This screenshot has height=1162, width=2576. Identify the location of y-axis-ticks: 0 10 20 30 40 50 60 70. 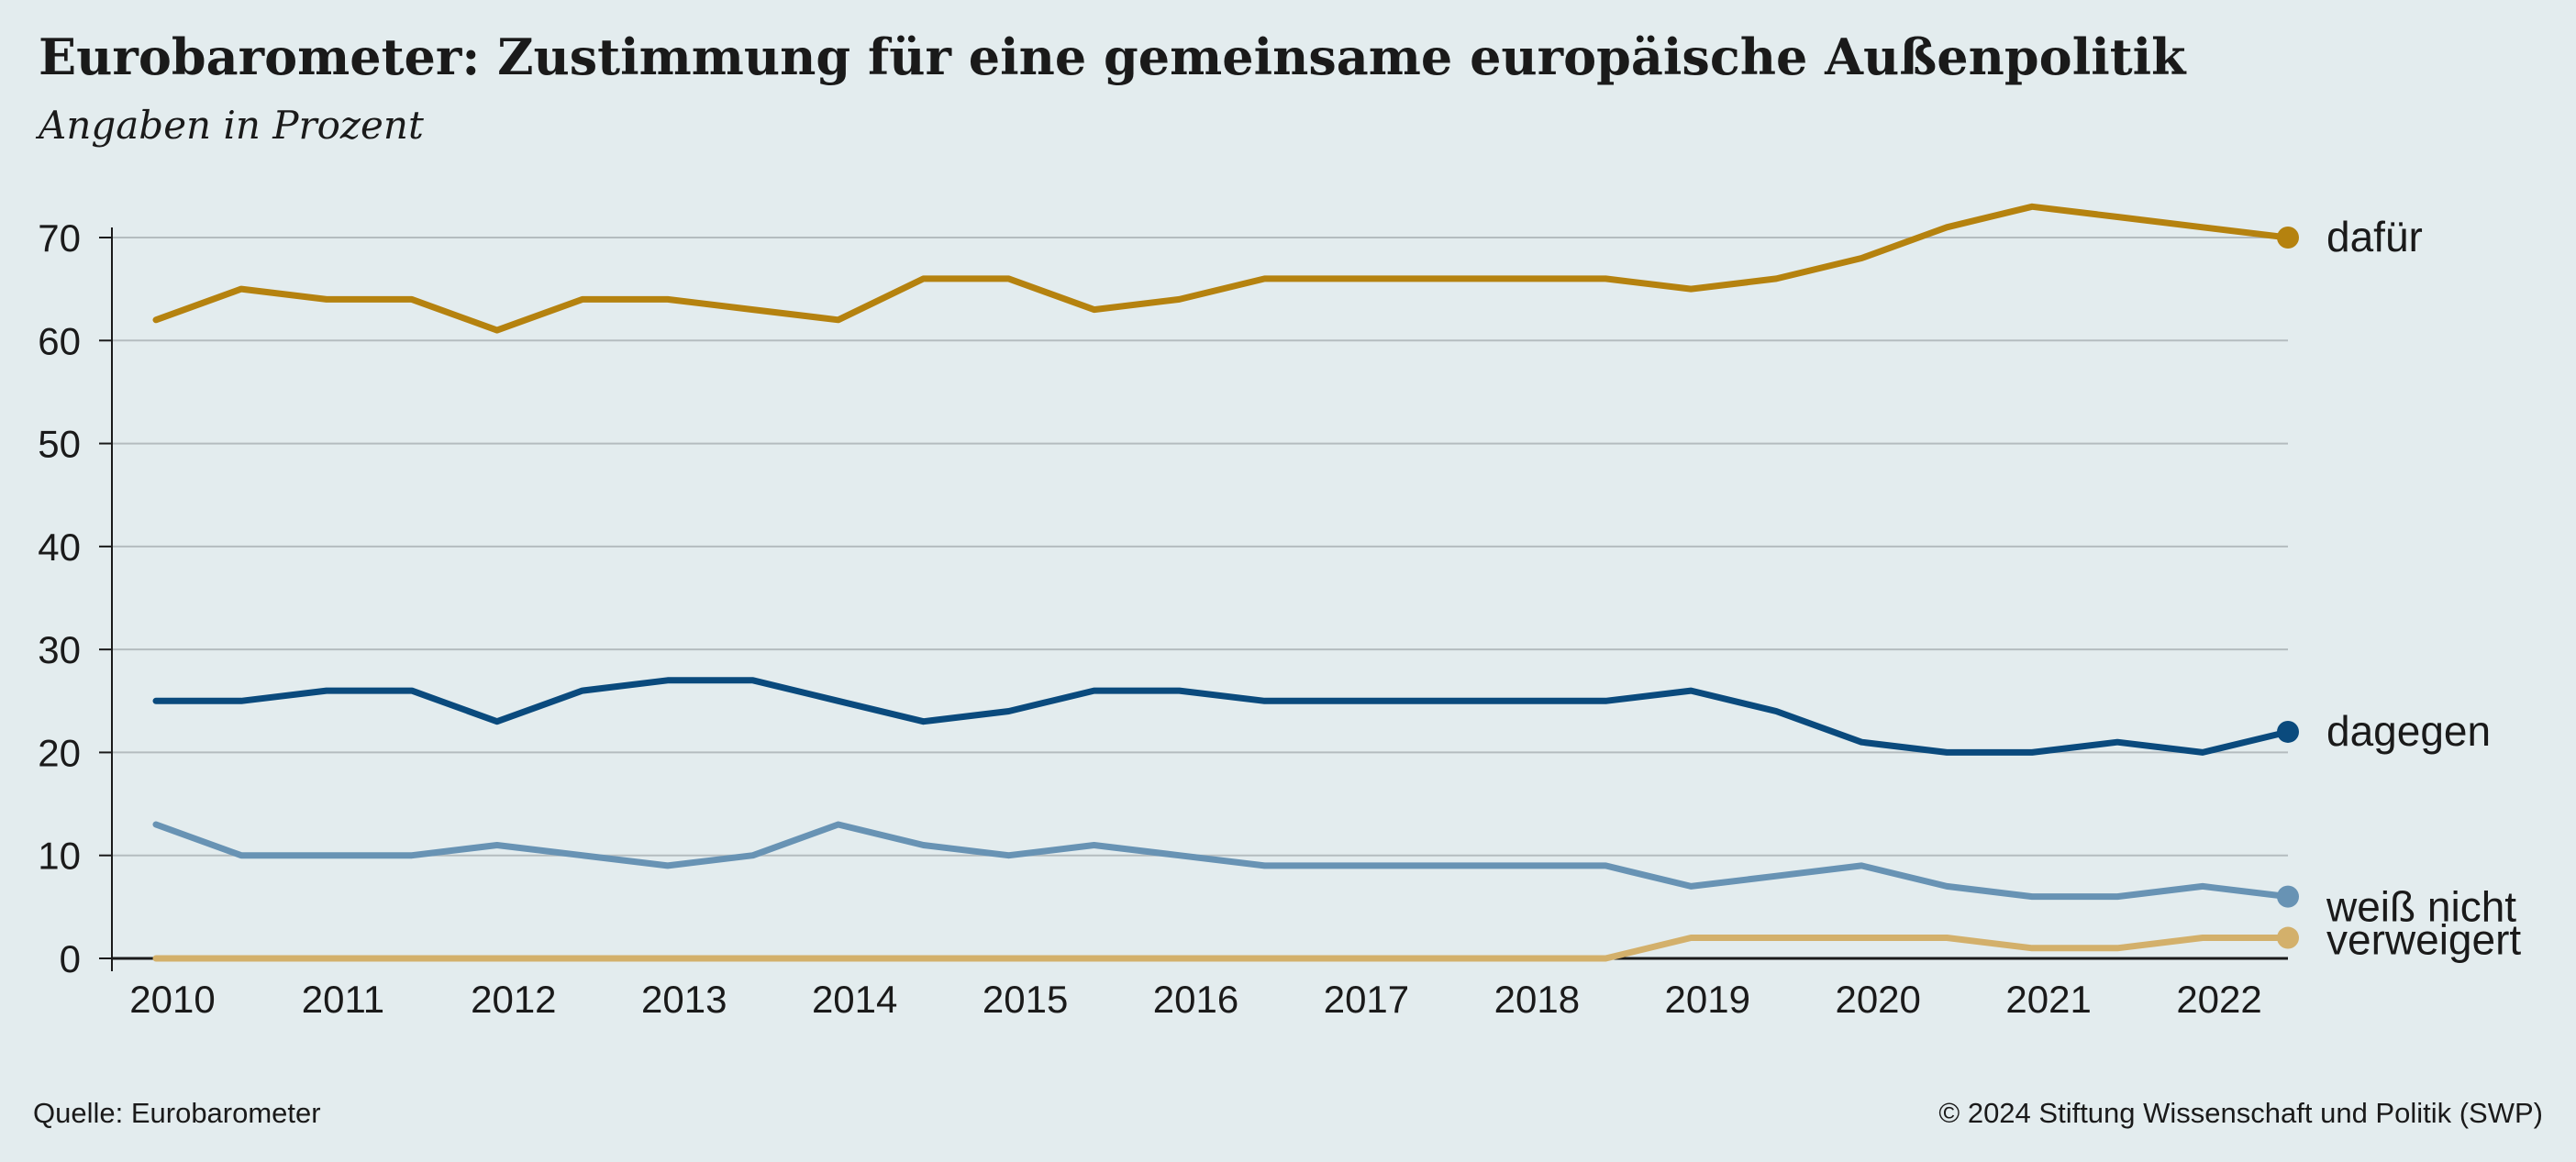
(75, 598).